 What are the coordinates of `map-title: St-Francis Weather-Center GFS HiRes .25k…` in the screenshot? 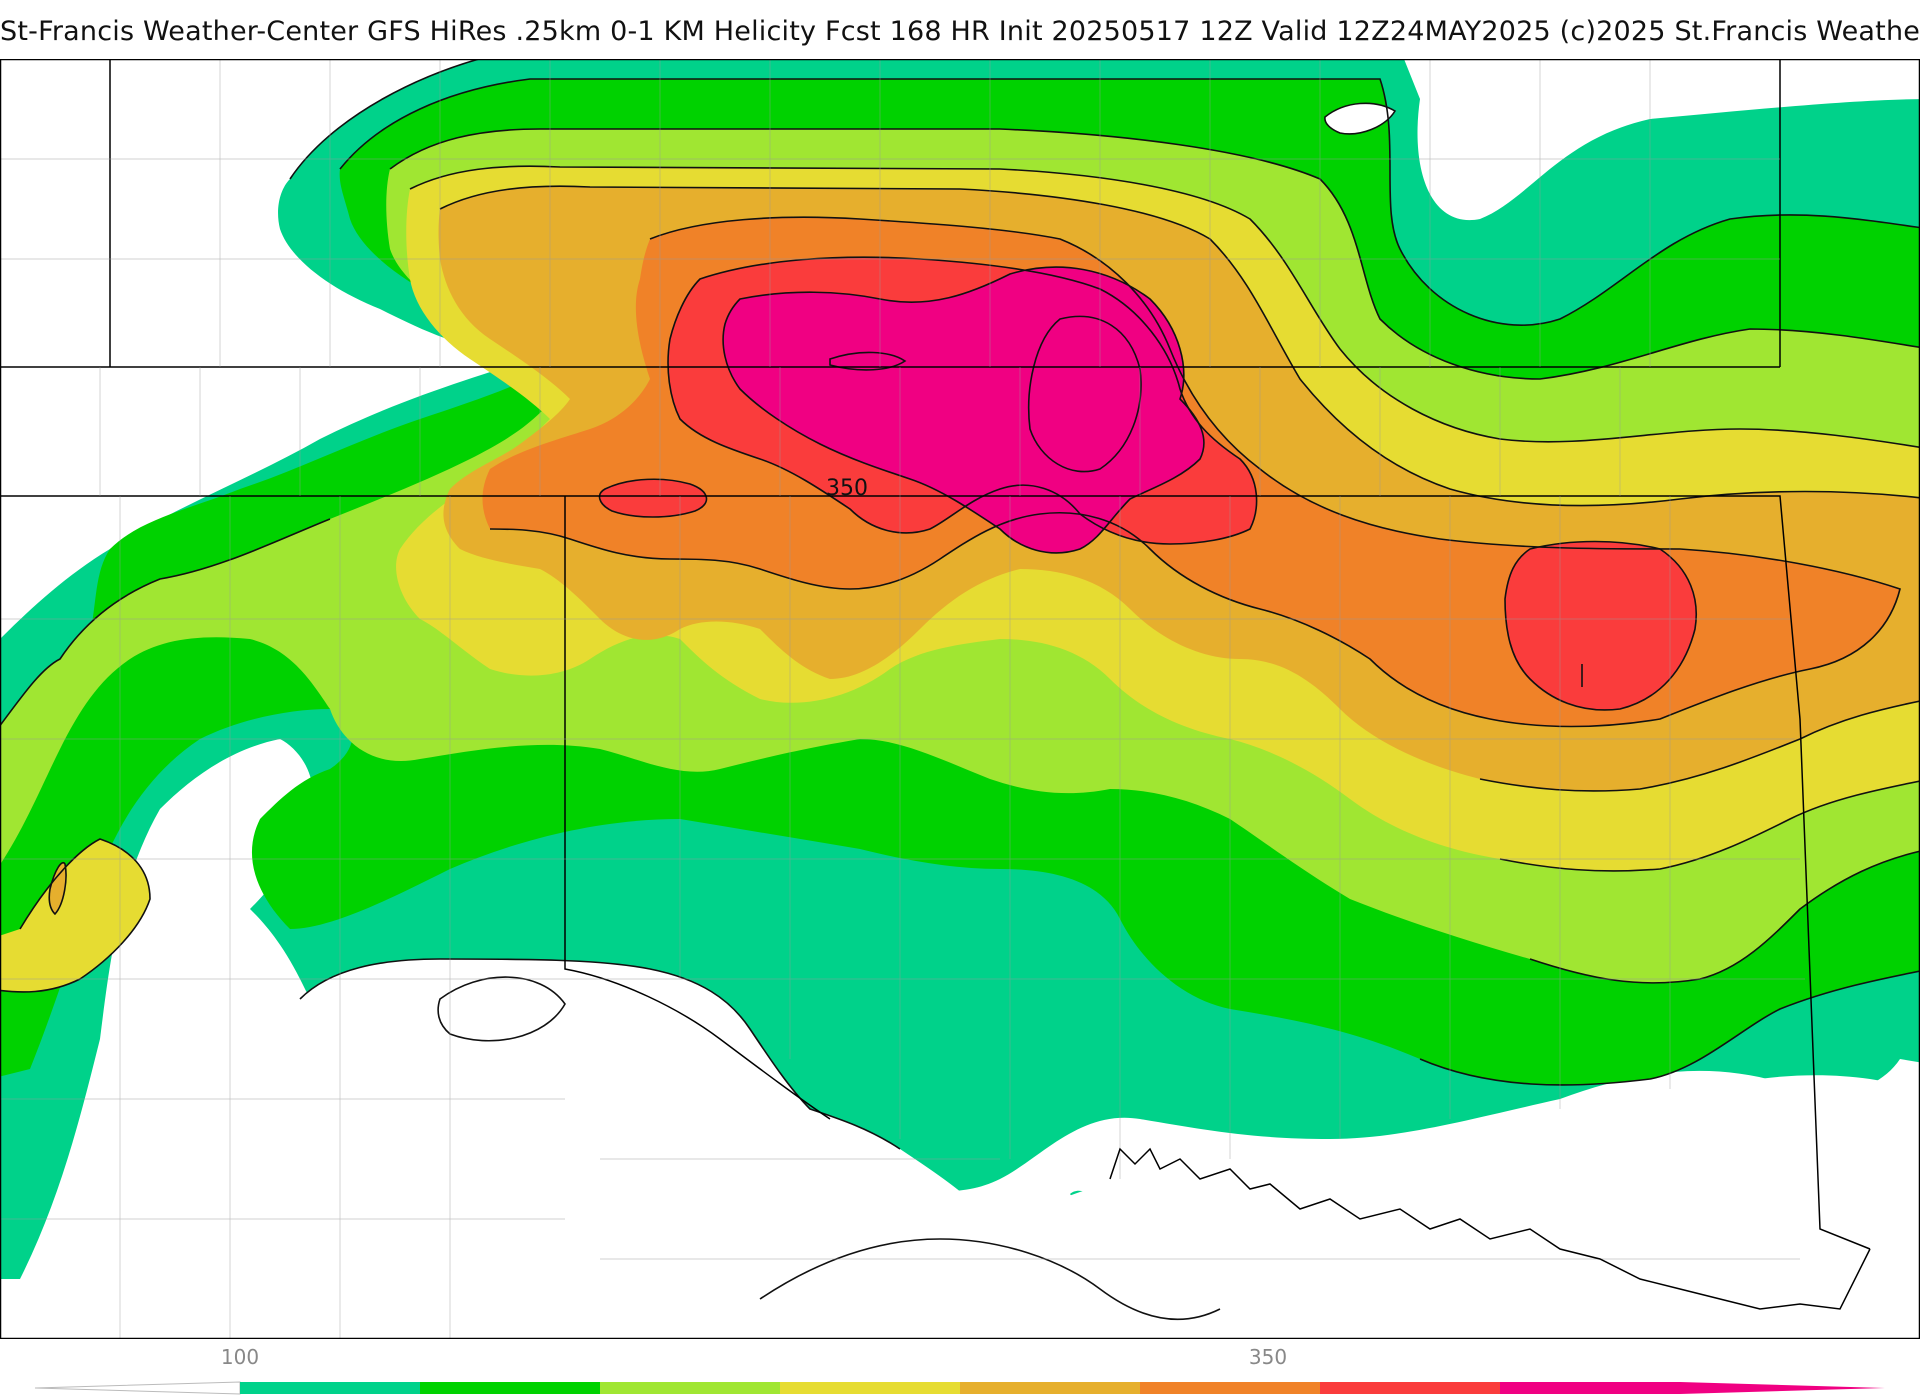 It's located at (960, 31).